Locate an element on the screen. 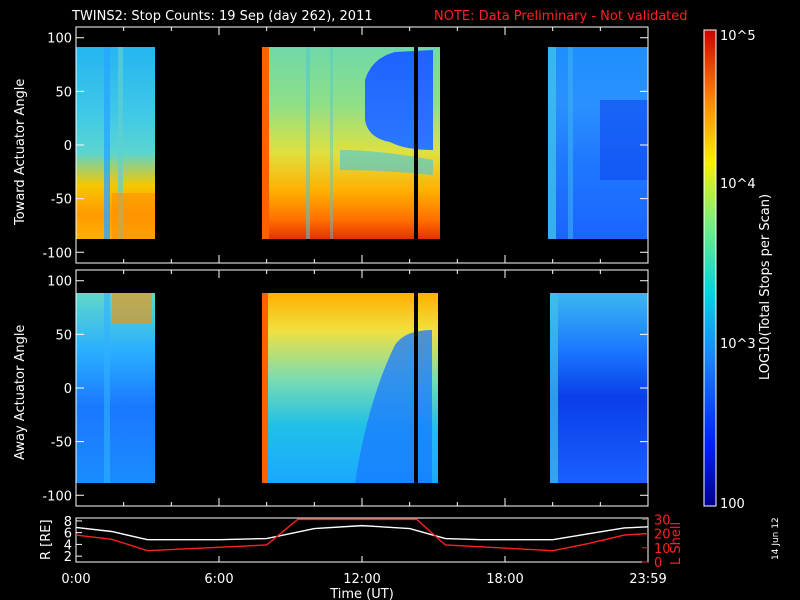 The image size is (800, 600). colorbar-tick: 10^4 is located at coordinates (738, 184).